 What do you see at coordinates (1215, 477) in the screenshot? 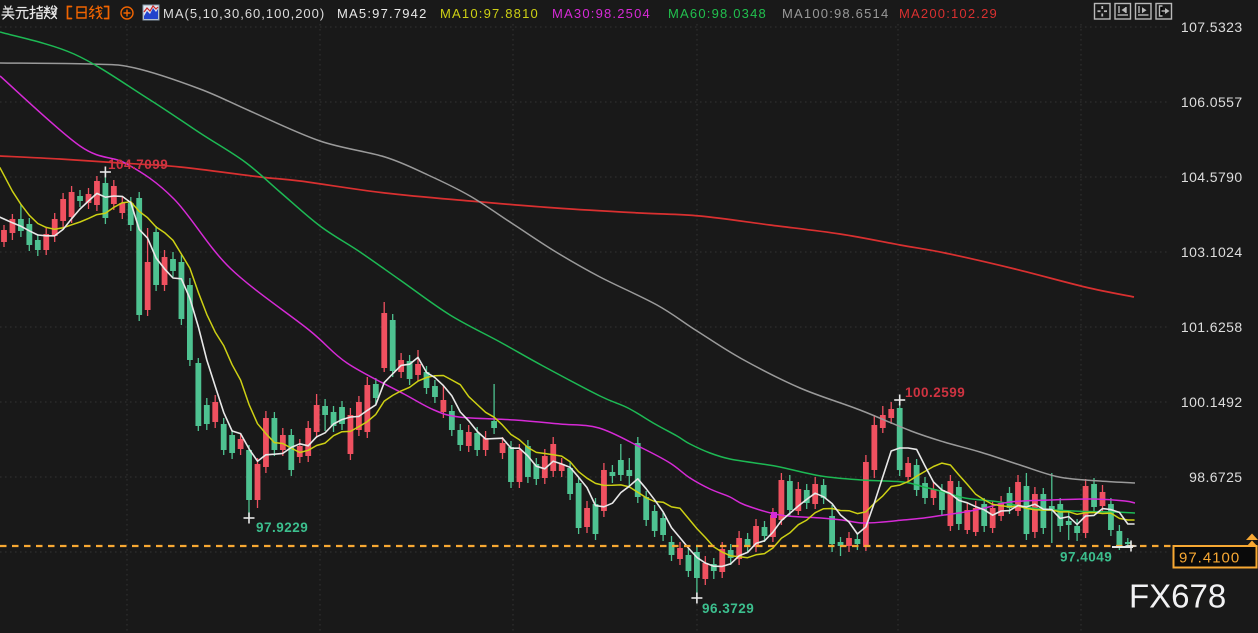
I see `svg-text: 98.6725` at bounding box center [1215, 477].